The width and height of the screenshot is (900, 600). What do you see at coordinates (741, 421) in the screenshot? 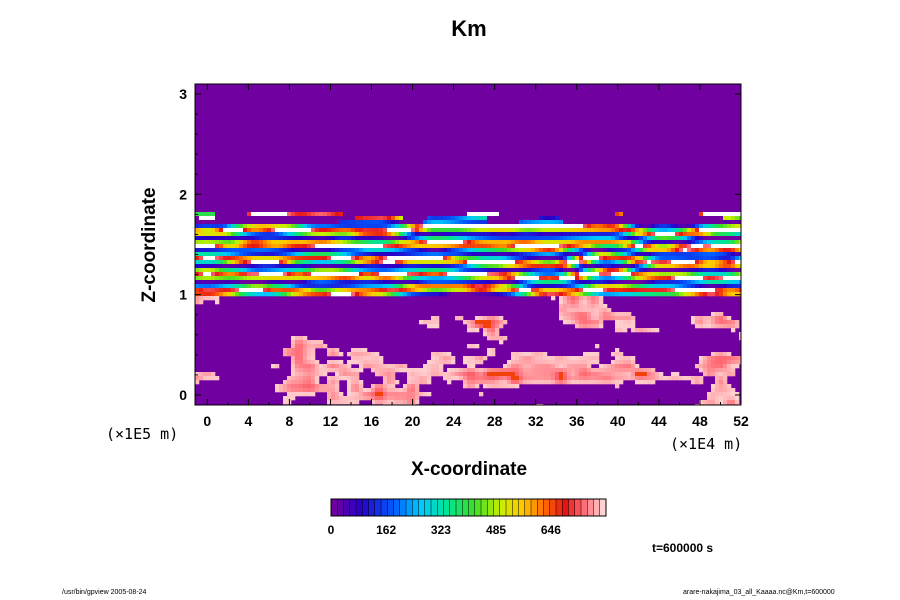
I see `x-tick-label: 52` at bounding box center [741, 421].